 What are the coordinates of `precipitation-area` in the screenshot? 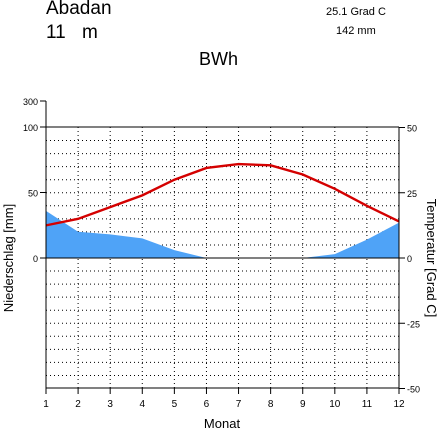 It's located at (222, 234).